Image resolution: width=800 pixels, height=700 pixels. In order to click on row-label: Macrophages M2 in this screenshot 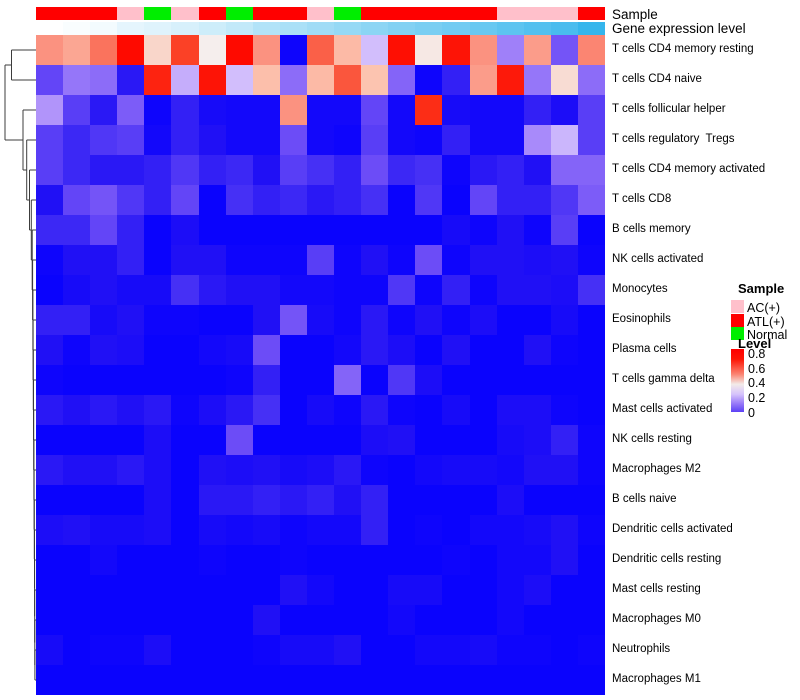, I will do `click(656, 469)`.